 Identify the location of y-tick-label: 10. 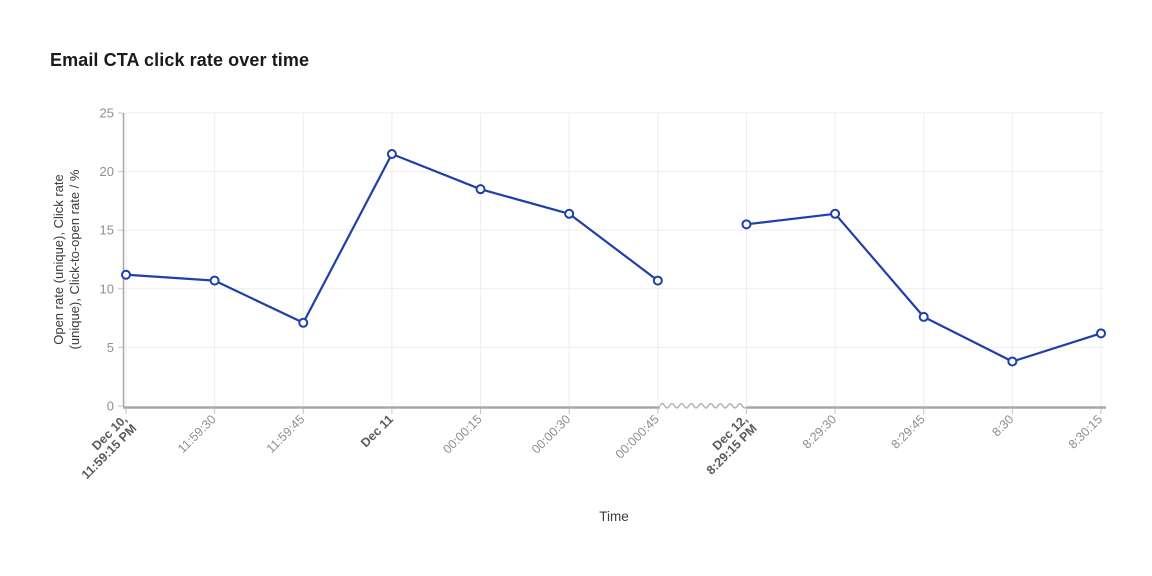
(107, 288).